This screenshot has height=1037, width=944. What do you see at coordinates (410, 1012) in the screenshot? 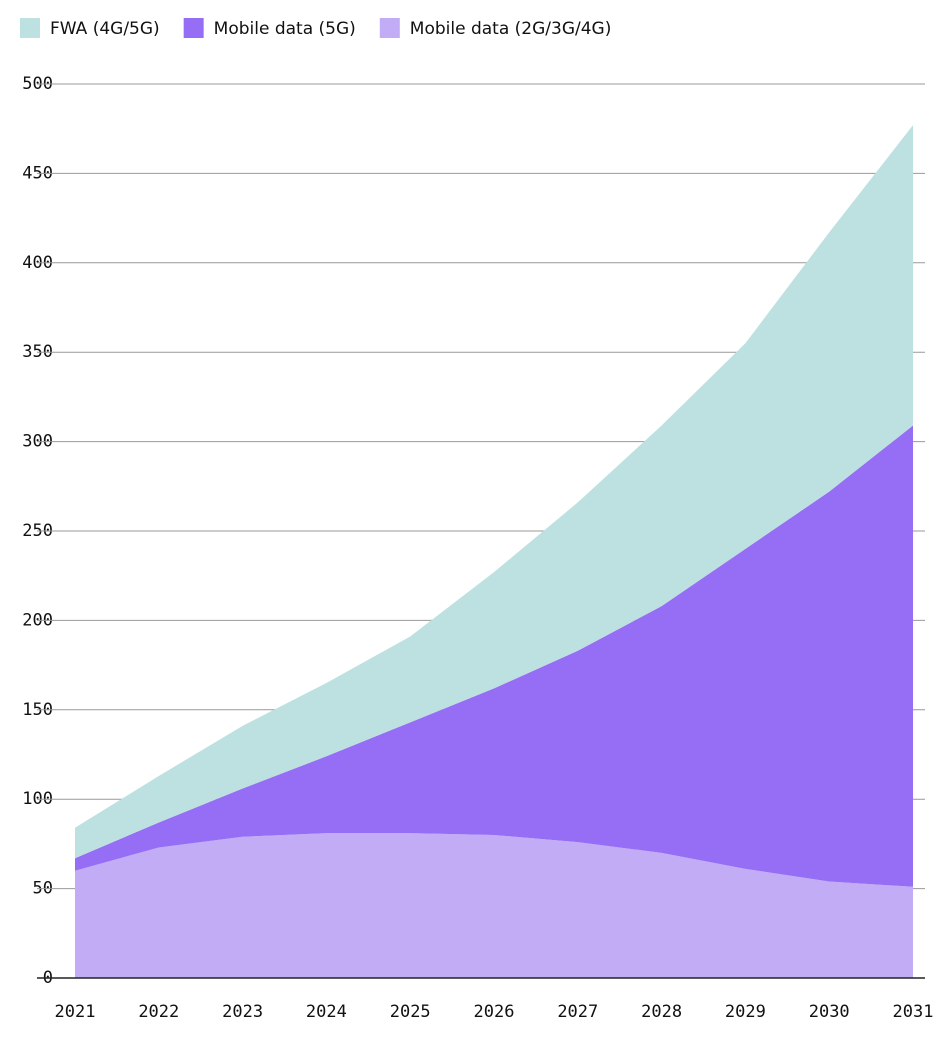
I see `x-tick-label: 2025` at bounding box center [410, 1012].